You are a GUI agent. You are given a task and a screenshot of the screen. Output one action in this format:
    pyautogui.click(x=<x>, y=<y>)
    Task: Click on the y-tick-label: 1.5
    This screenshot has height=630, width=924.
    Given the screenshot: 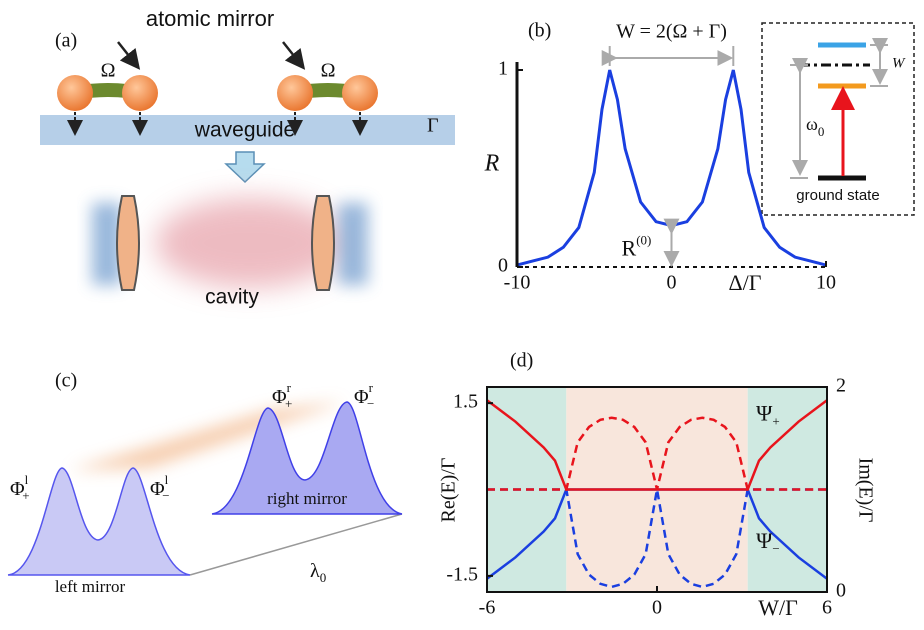 What is the action you would take?
    pyautogui.click(x=465, y=402)
    